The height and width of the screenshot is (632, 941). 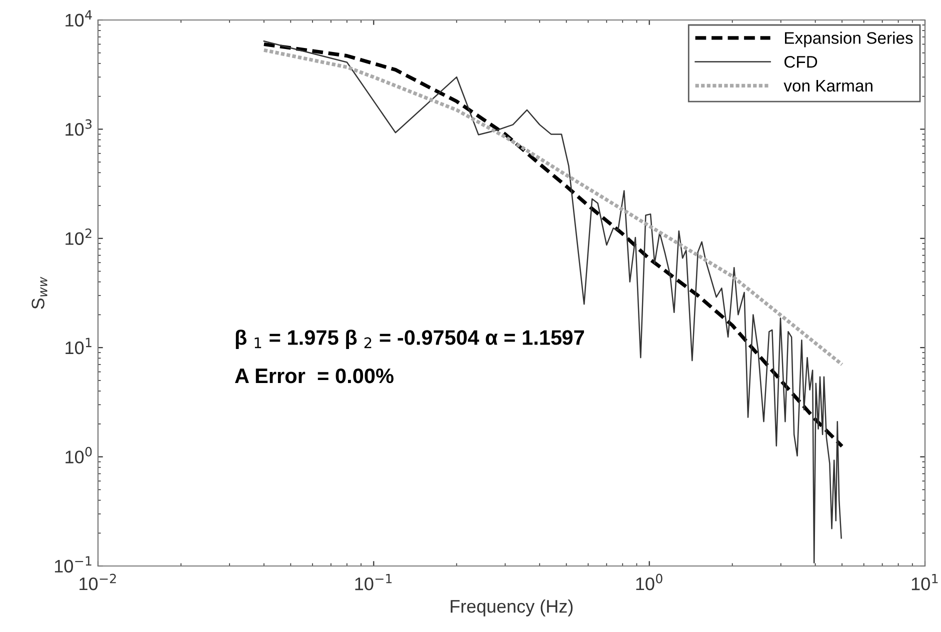 I want to click on x-tick-label: 10$^{0}$, so click(x=649, y=582).